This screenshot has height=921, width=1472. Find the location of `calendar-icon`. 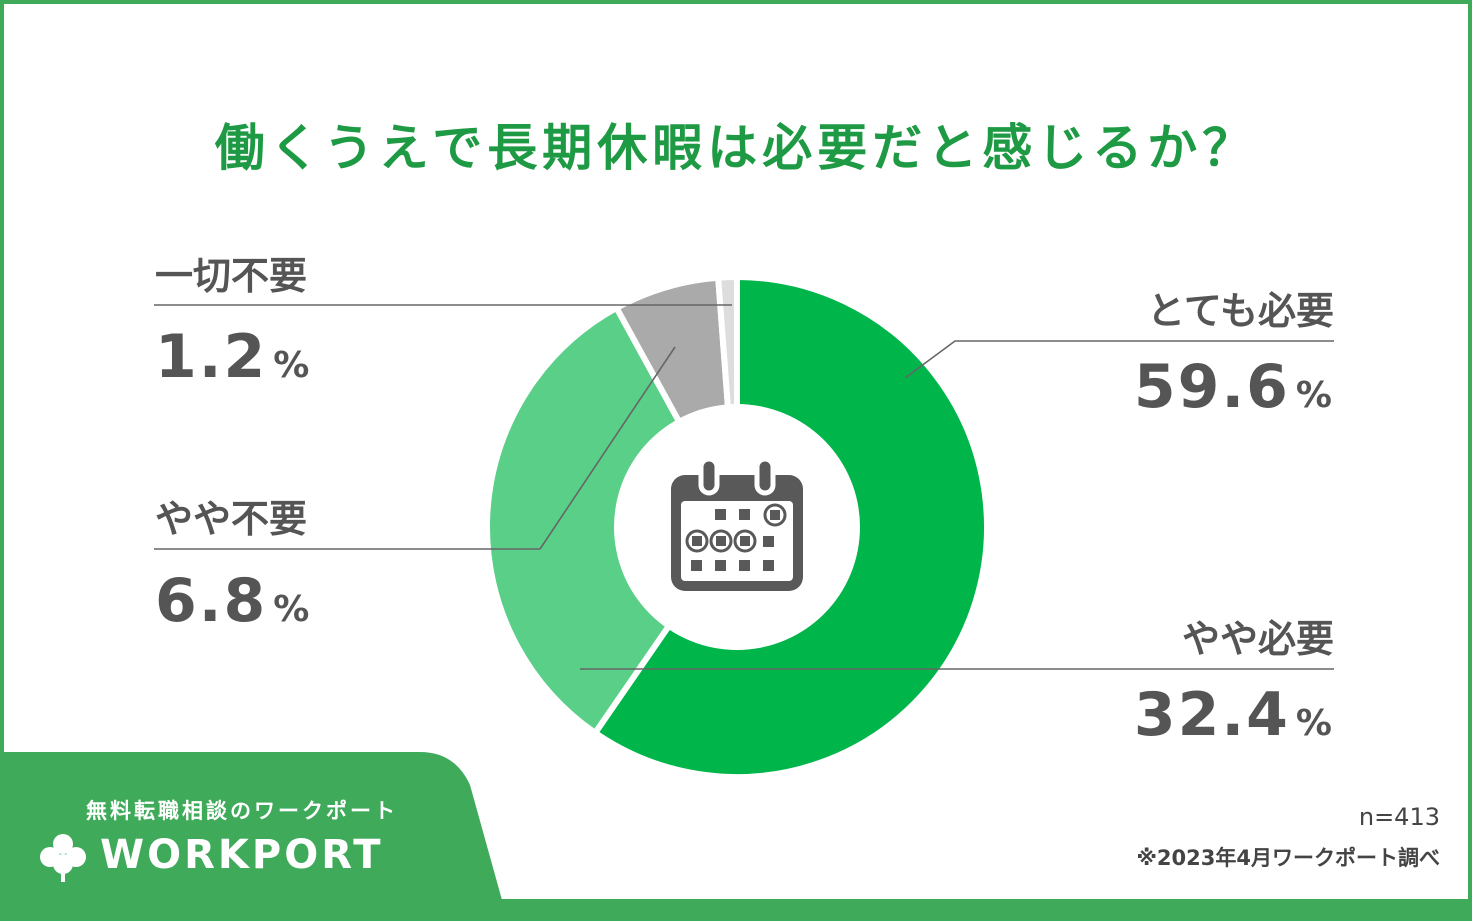

calendar-icon is located at coordinates (737, 523).